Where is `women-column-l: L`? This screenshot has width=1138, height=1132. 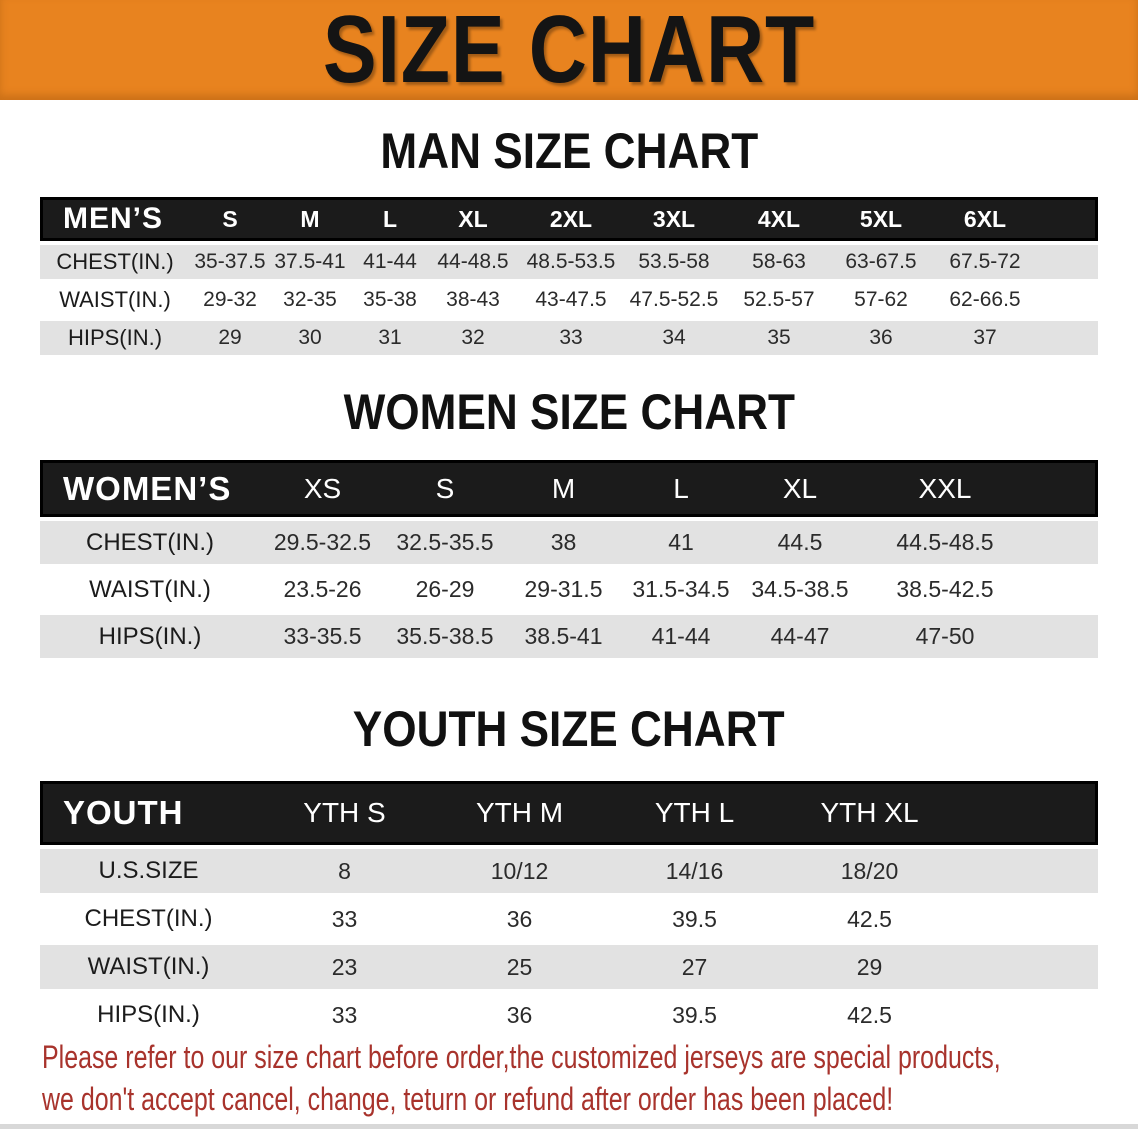 women-column-l: L is located at coordinates (681, 488).